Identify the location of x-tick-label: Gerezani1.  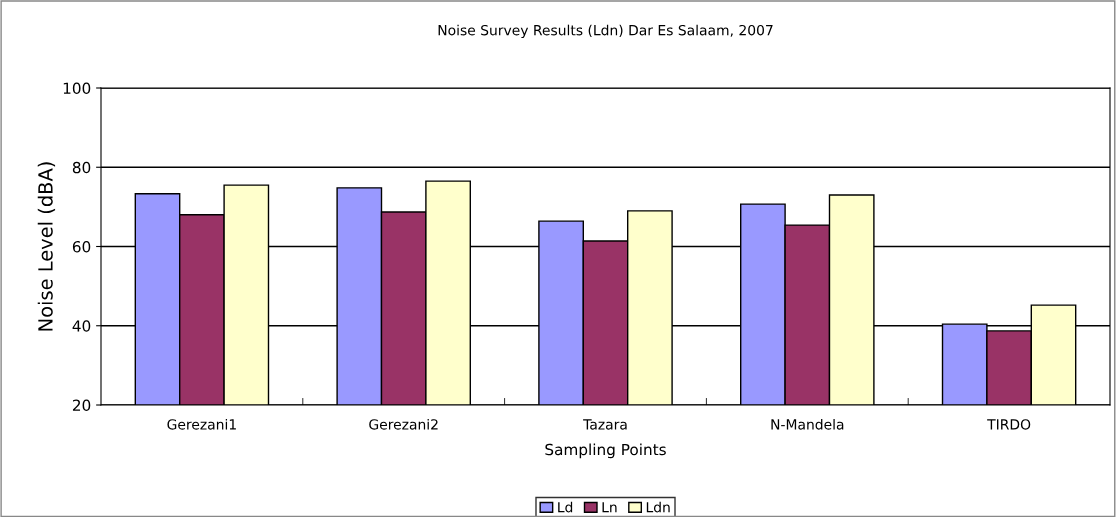
(201, 424).